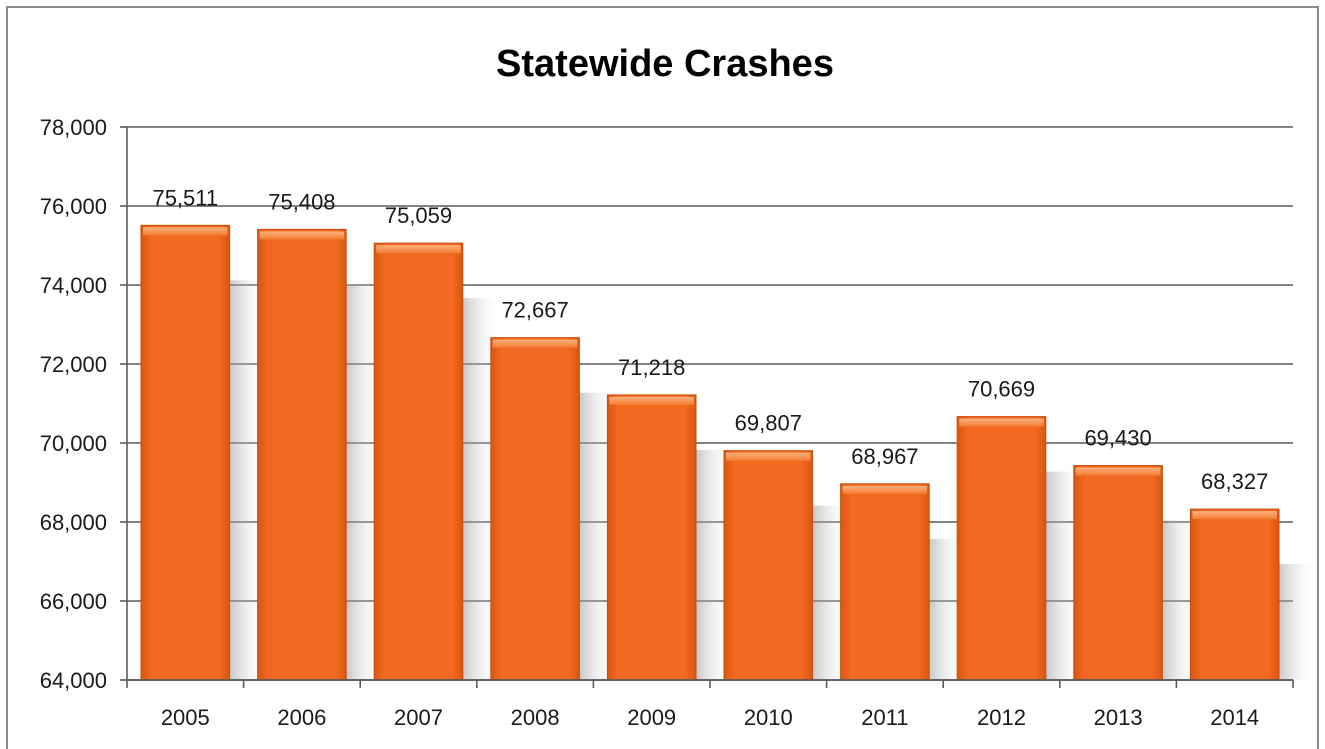 The height and width of the screenshot is (749, 1325). What do you see at coordinates (73, 285) in the screenshot?
I see `y-tick-label: 74,000` at bounding box center [73, 285].